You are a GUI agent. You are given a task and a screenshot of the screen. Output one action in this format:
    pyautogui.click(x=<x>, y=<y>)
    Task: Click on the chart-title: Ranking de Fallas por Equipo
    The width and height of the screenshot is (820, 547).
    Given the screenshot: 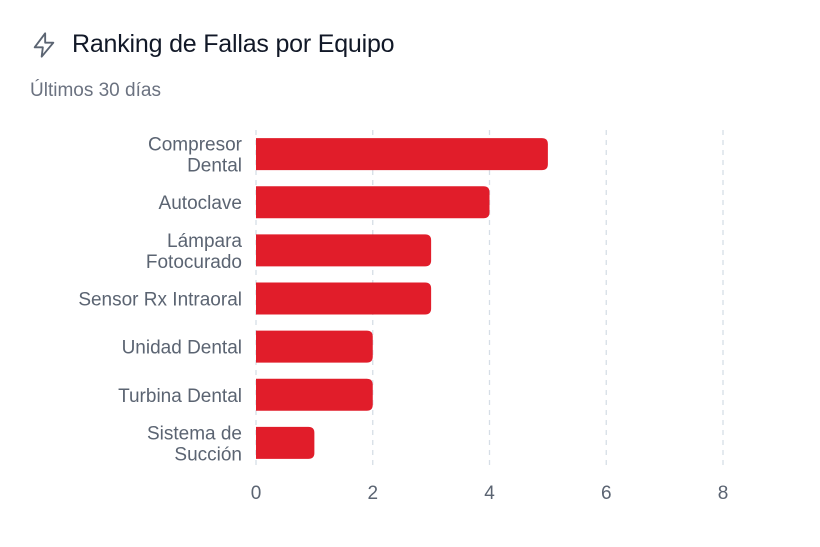 What is the action you would take?
    pyautogui.click(x=233, y=44)
    